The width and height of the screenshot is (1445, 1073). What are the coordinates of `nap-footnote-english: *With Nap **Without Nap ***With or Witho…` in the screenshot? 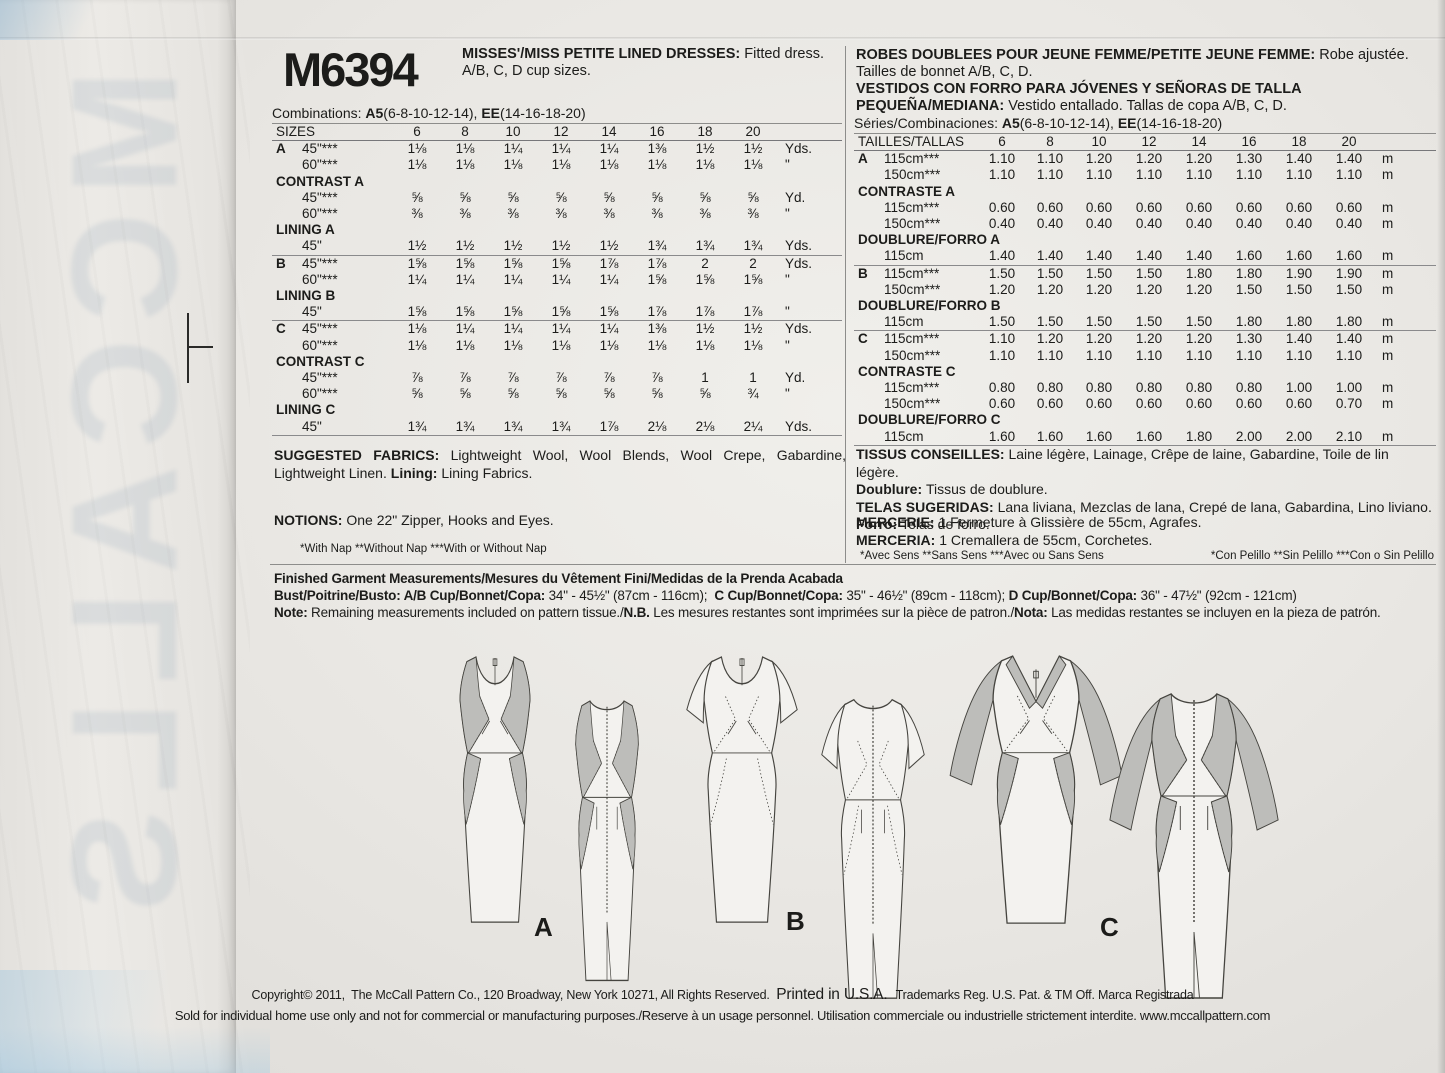 It's located at (423, 549).